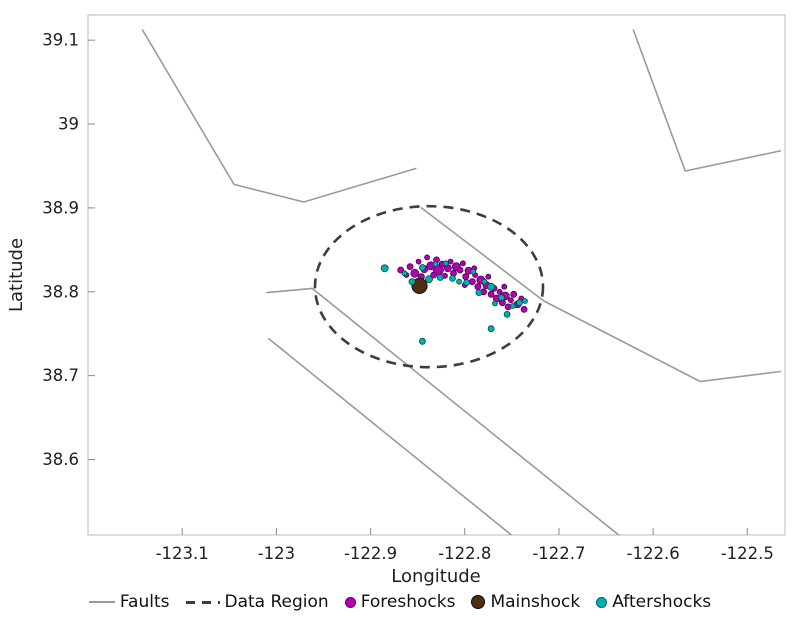 This screenshot has height=623, width=800. What do you see at coordinates (436, 576) in the screenshot?
I see `x-axis-label: Longitude` at bounding box center [436, 576].